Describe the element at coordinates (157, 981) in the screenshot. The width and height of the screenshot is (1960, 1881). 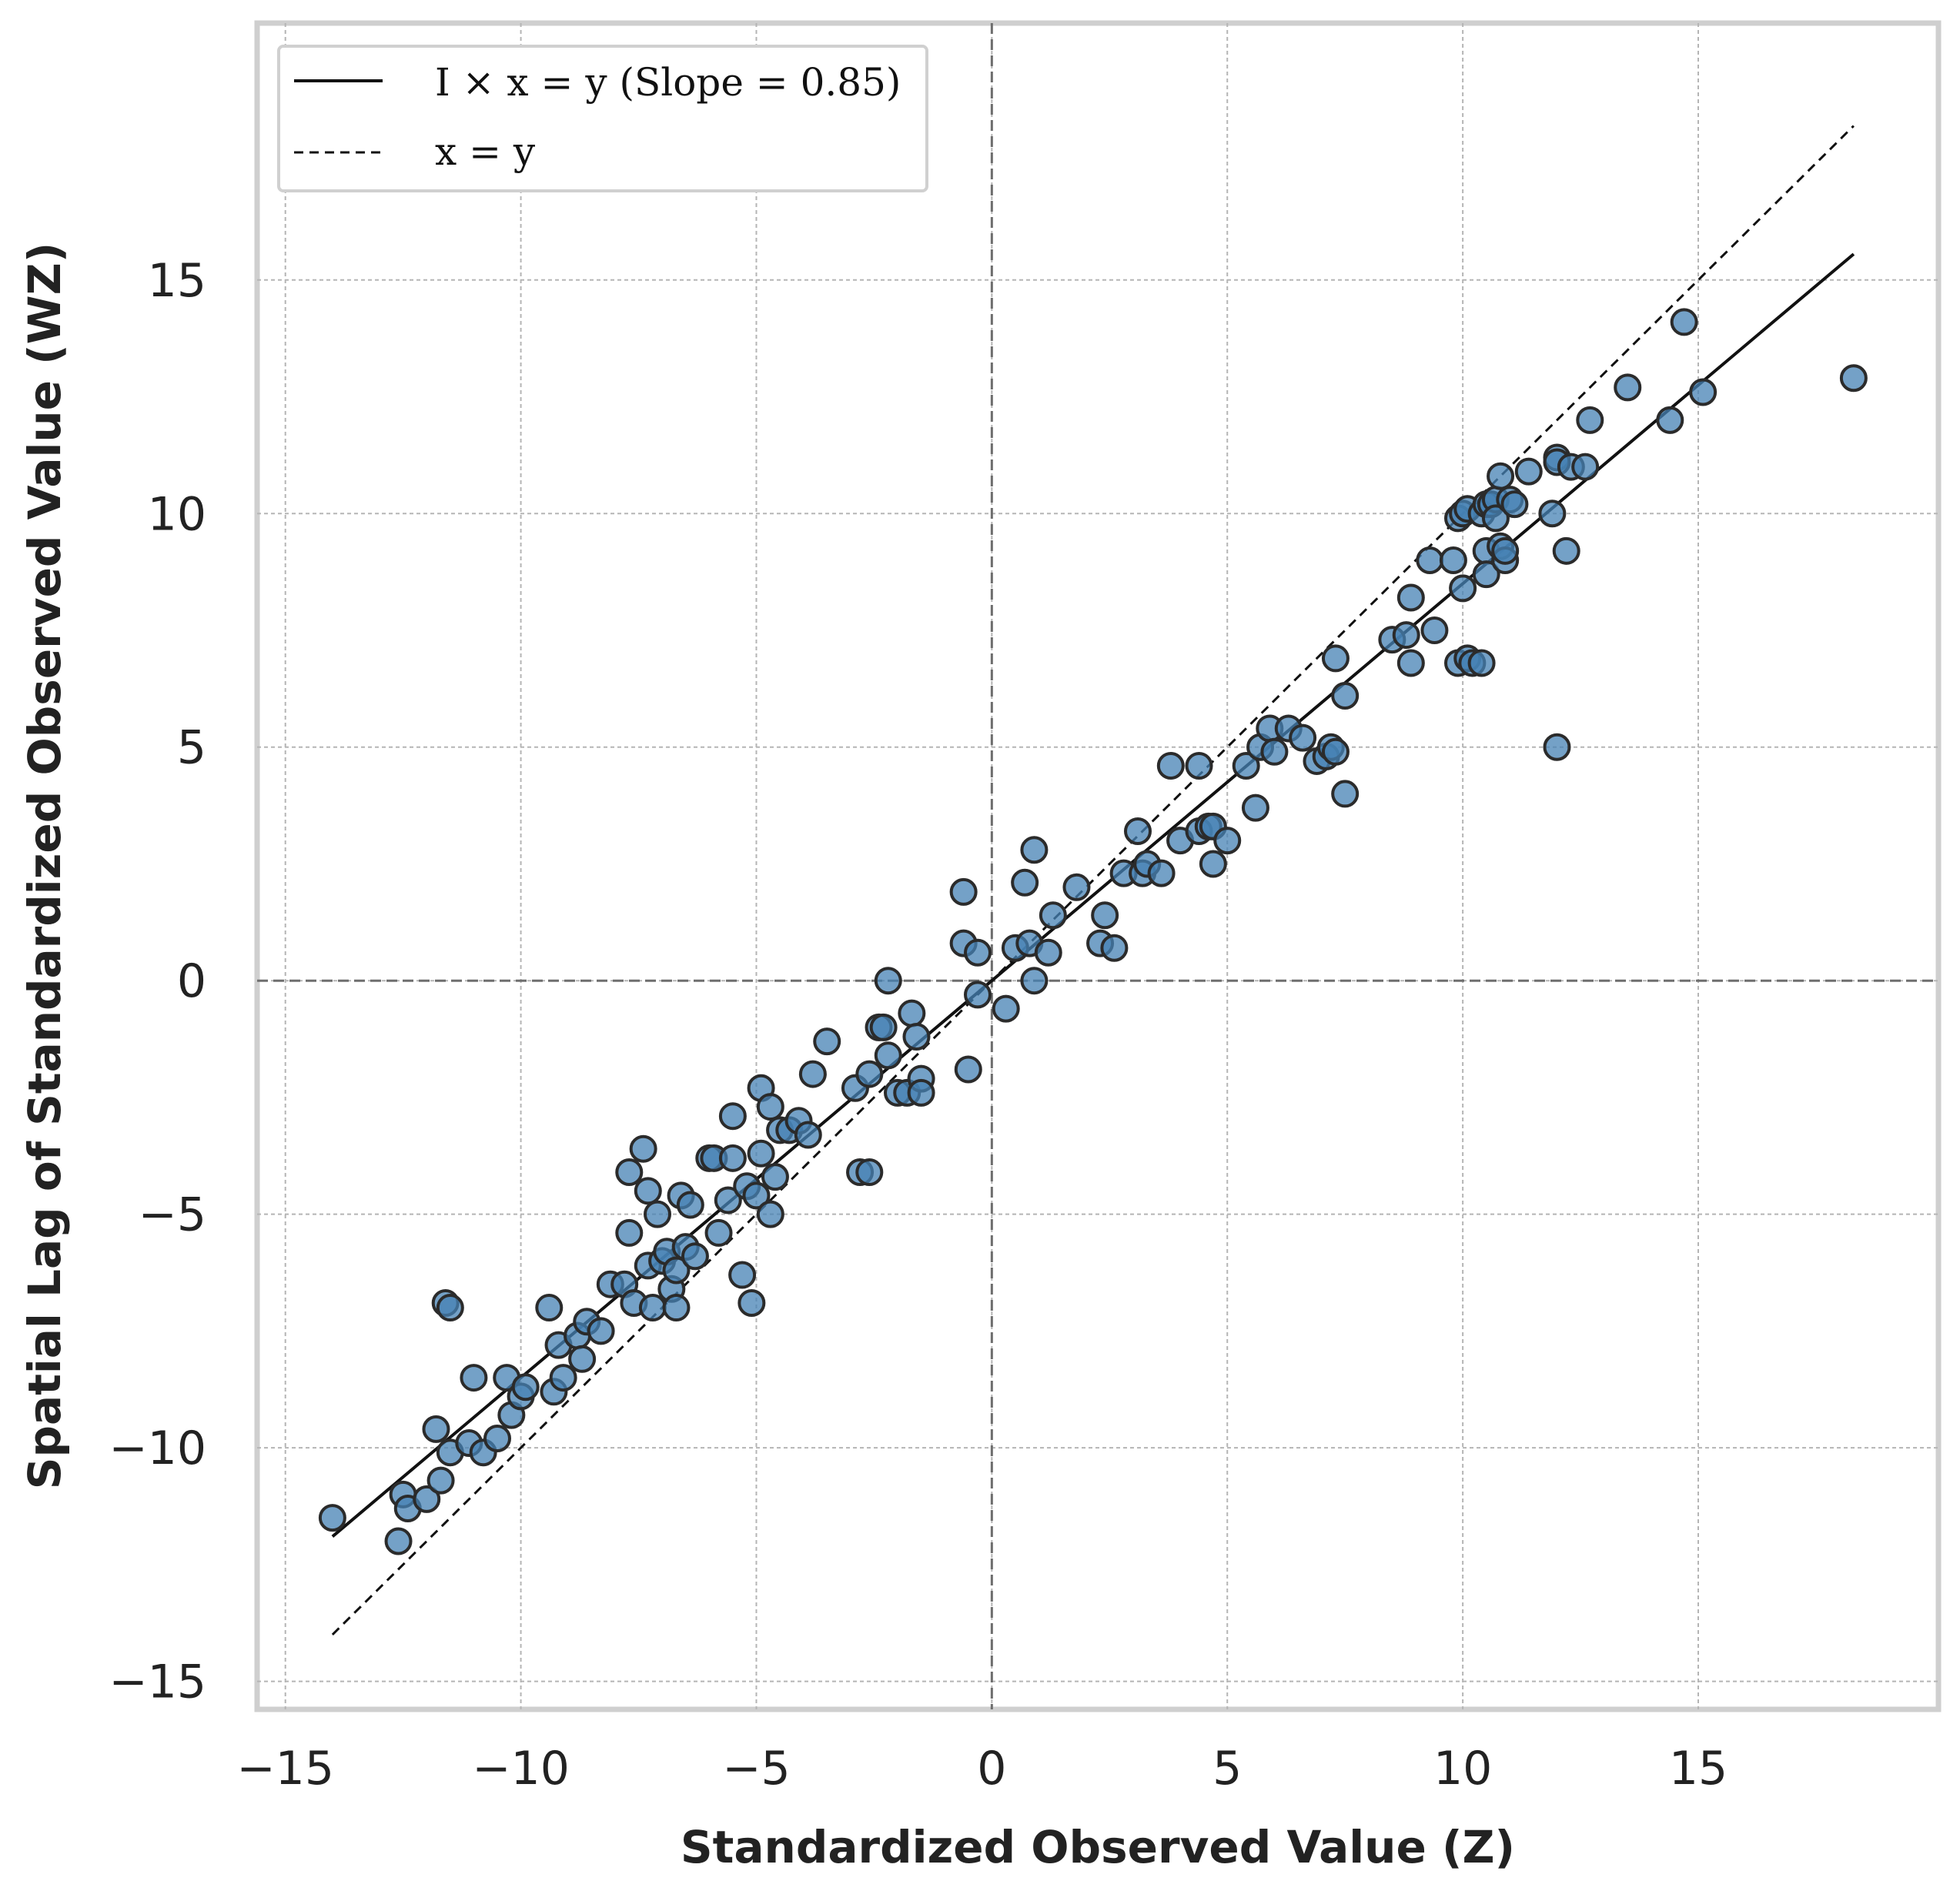
I see `y-tick-labels: −15 −10 −5 0 5 10 15` at that location.